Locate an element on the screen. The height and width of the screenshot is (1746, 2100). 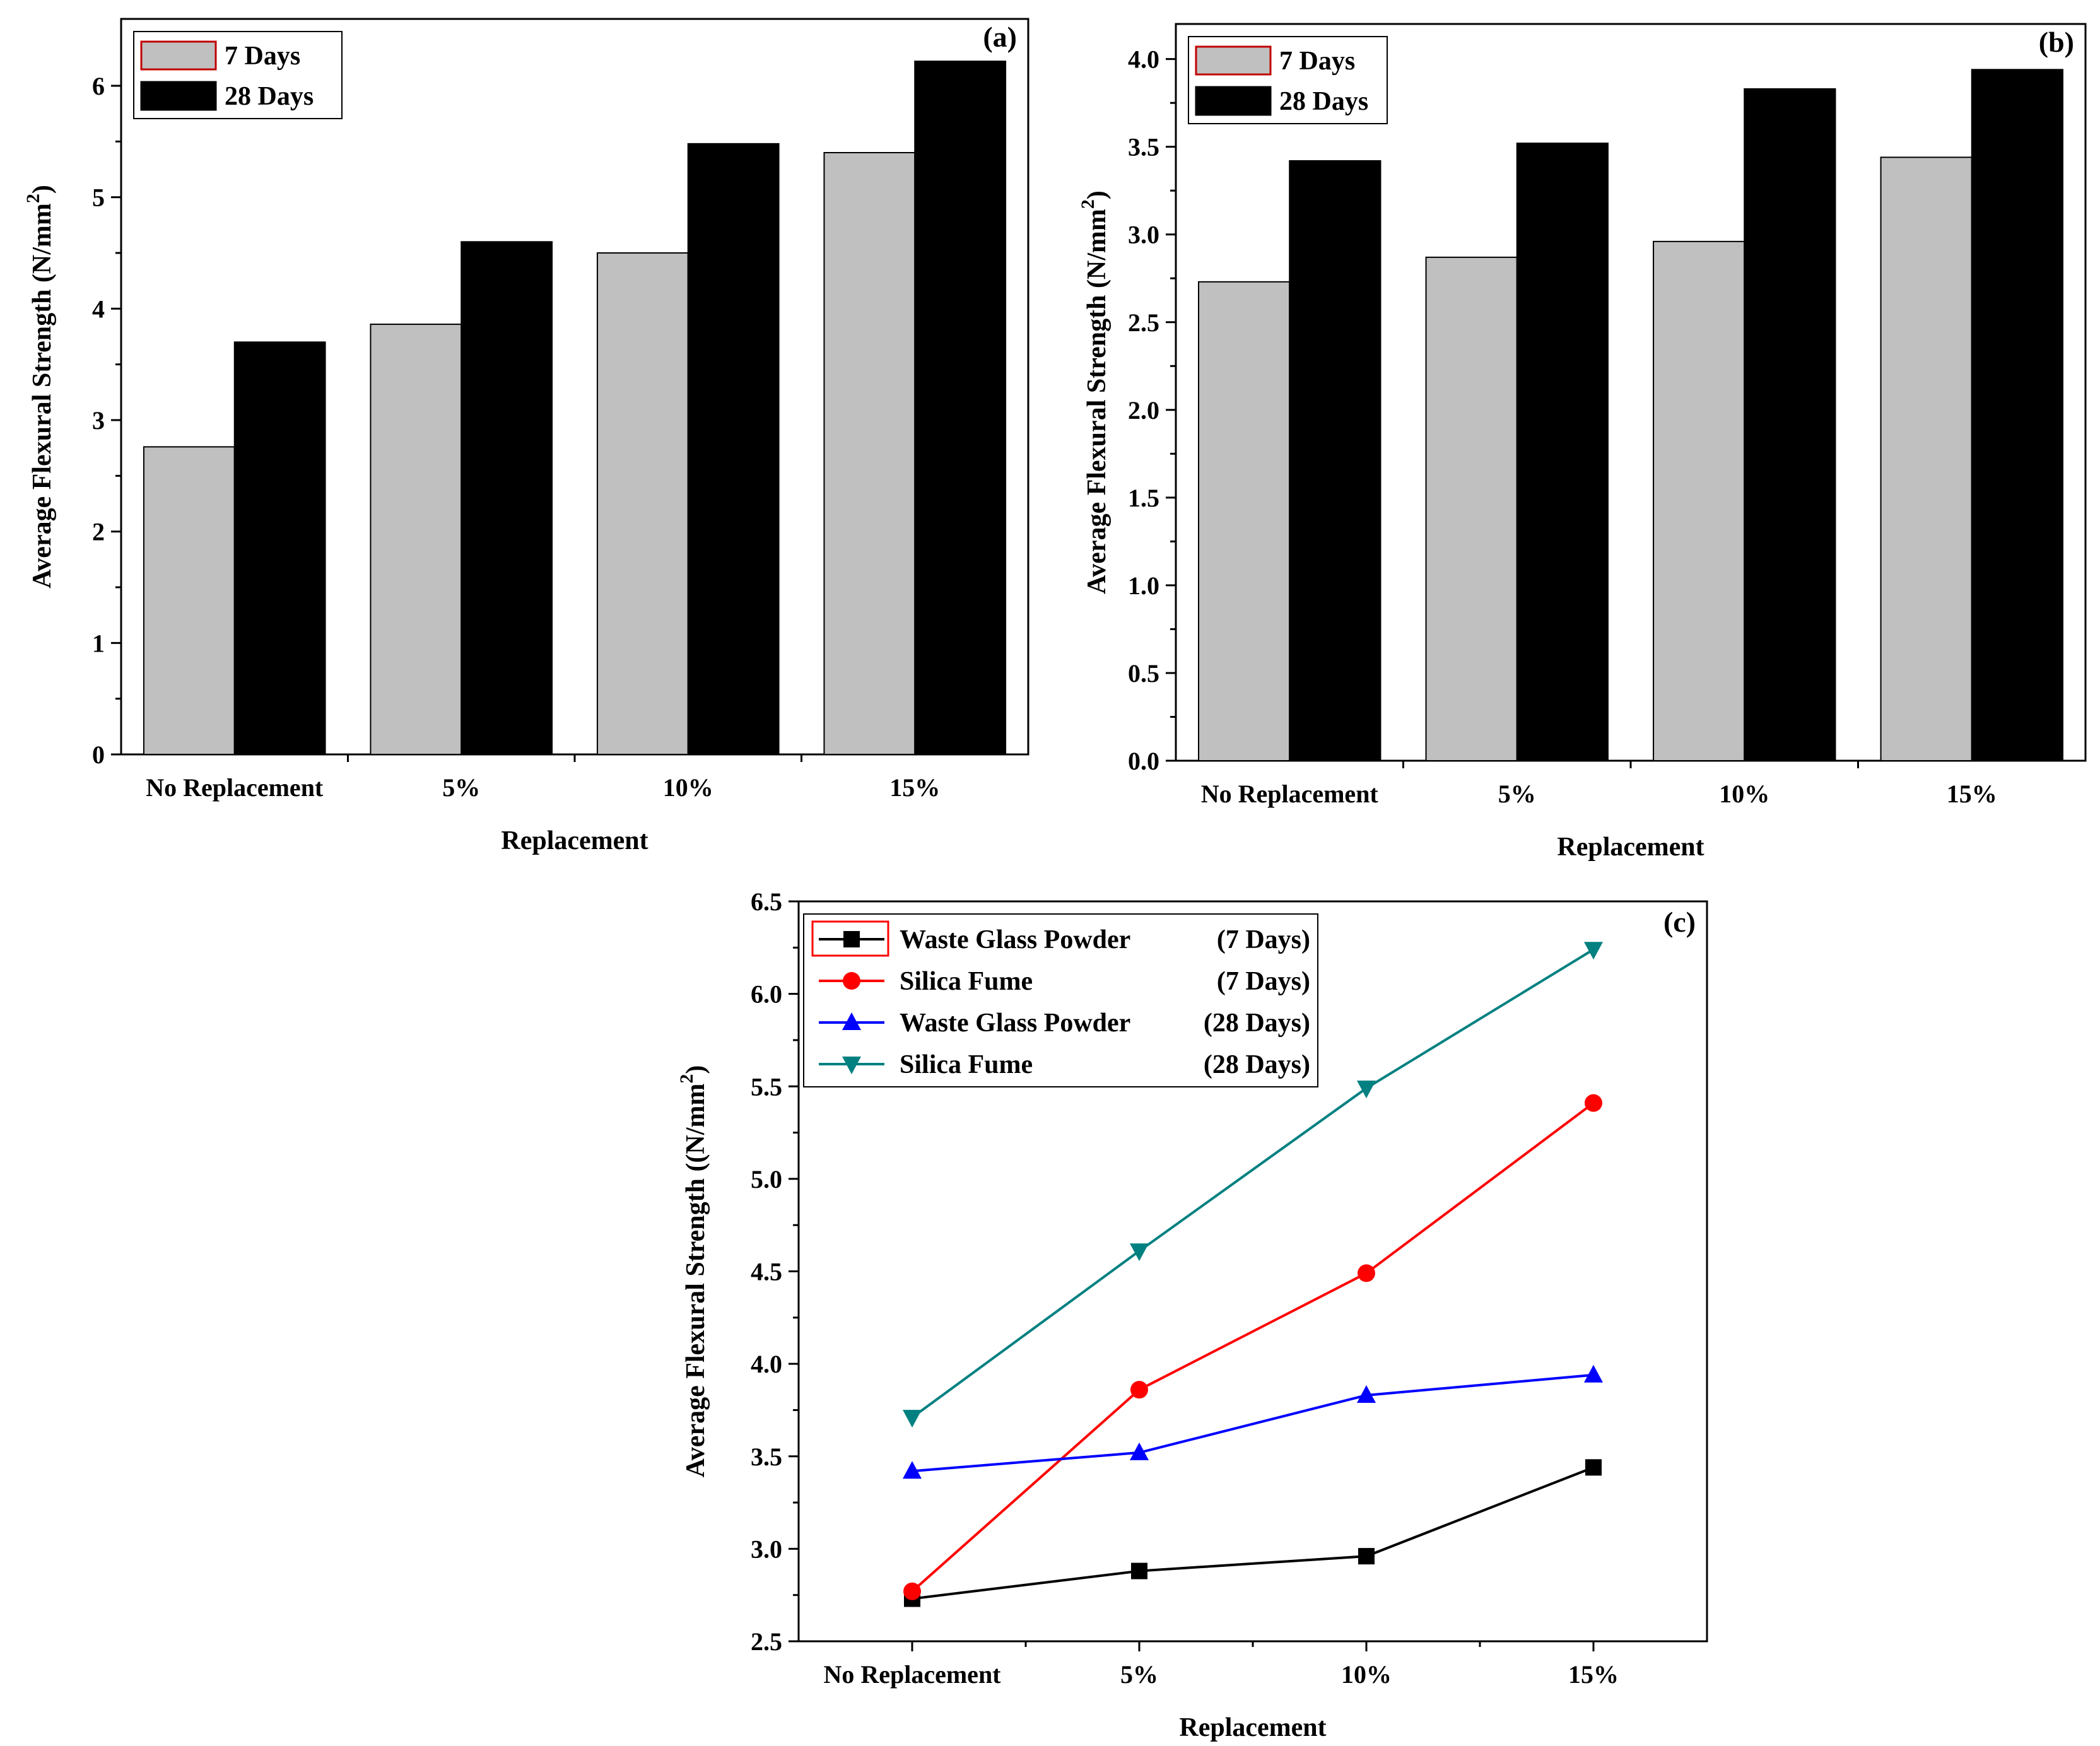
legend-highlight is located at coordinates (850, 938).